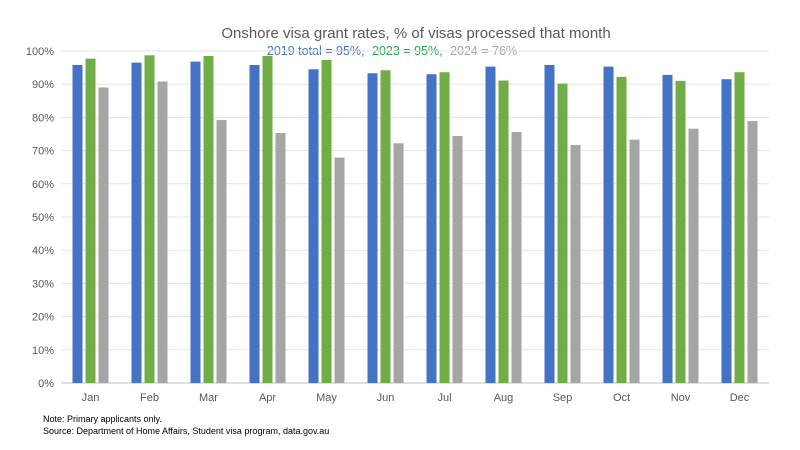  What do you see at coordinates (398, 263) in the screenshot?
I see `bar-2024-jun` at bounding box center [398, 263].